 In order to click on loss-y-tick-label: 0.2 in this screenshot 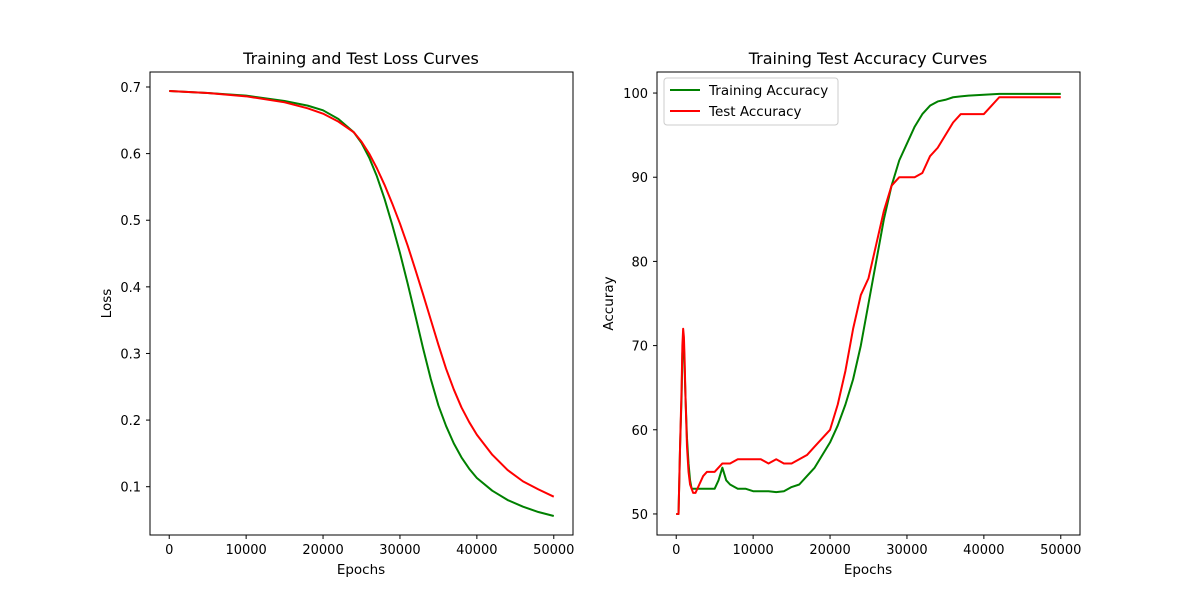, I will do `click(130, 421)`.